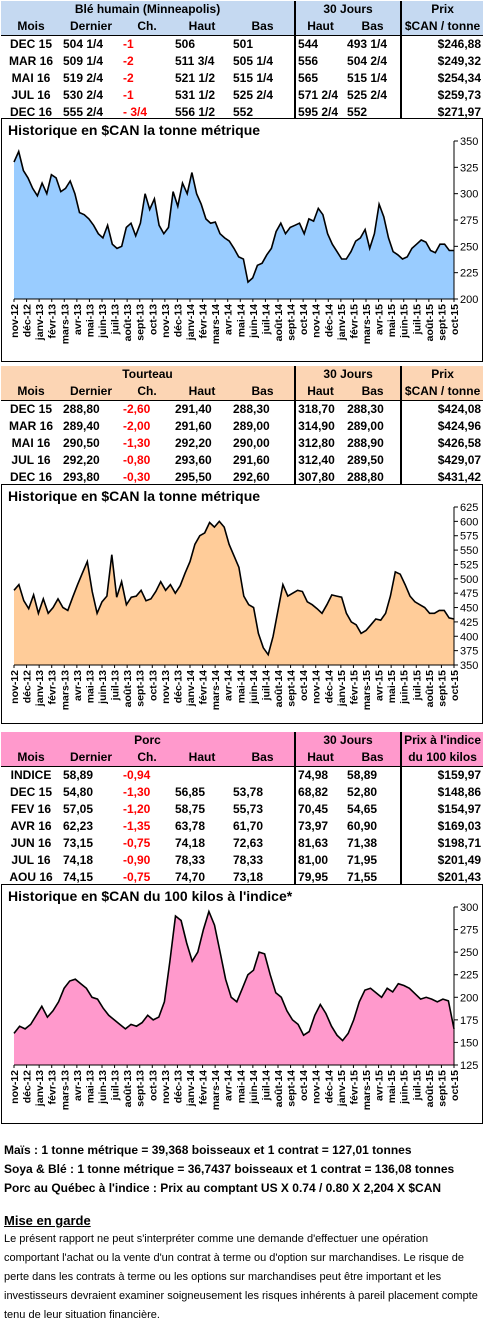  Describe the element at coordinates (137, 409) in the screenshot. I see `cell-ch: -2,60` at that location.